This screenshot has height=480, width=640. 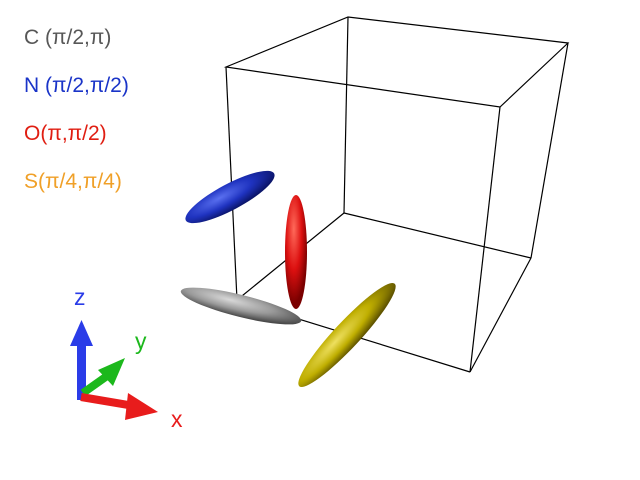 I want to click on z-axis-label: z, so click(x=80, y=297).